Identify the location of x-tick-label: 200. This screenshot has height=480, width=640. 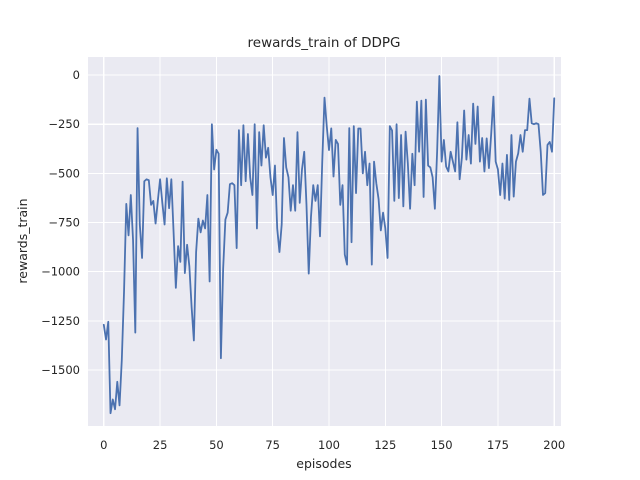
(554, 445).